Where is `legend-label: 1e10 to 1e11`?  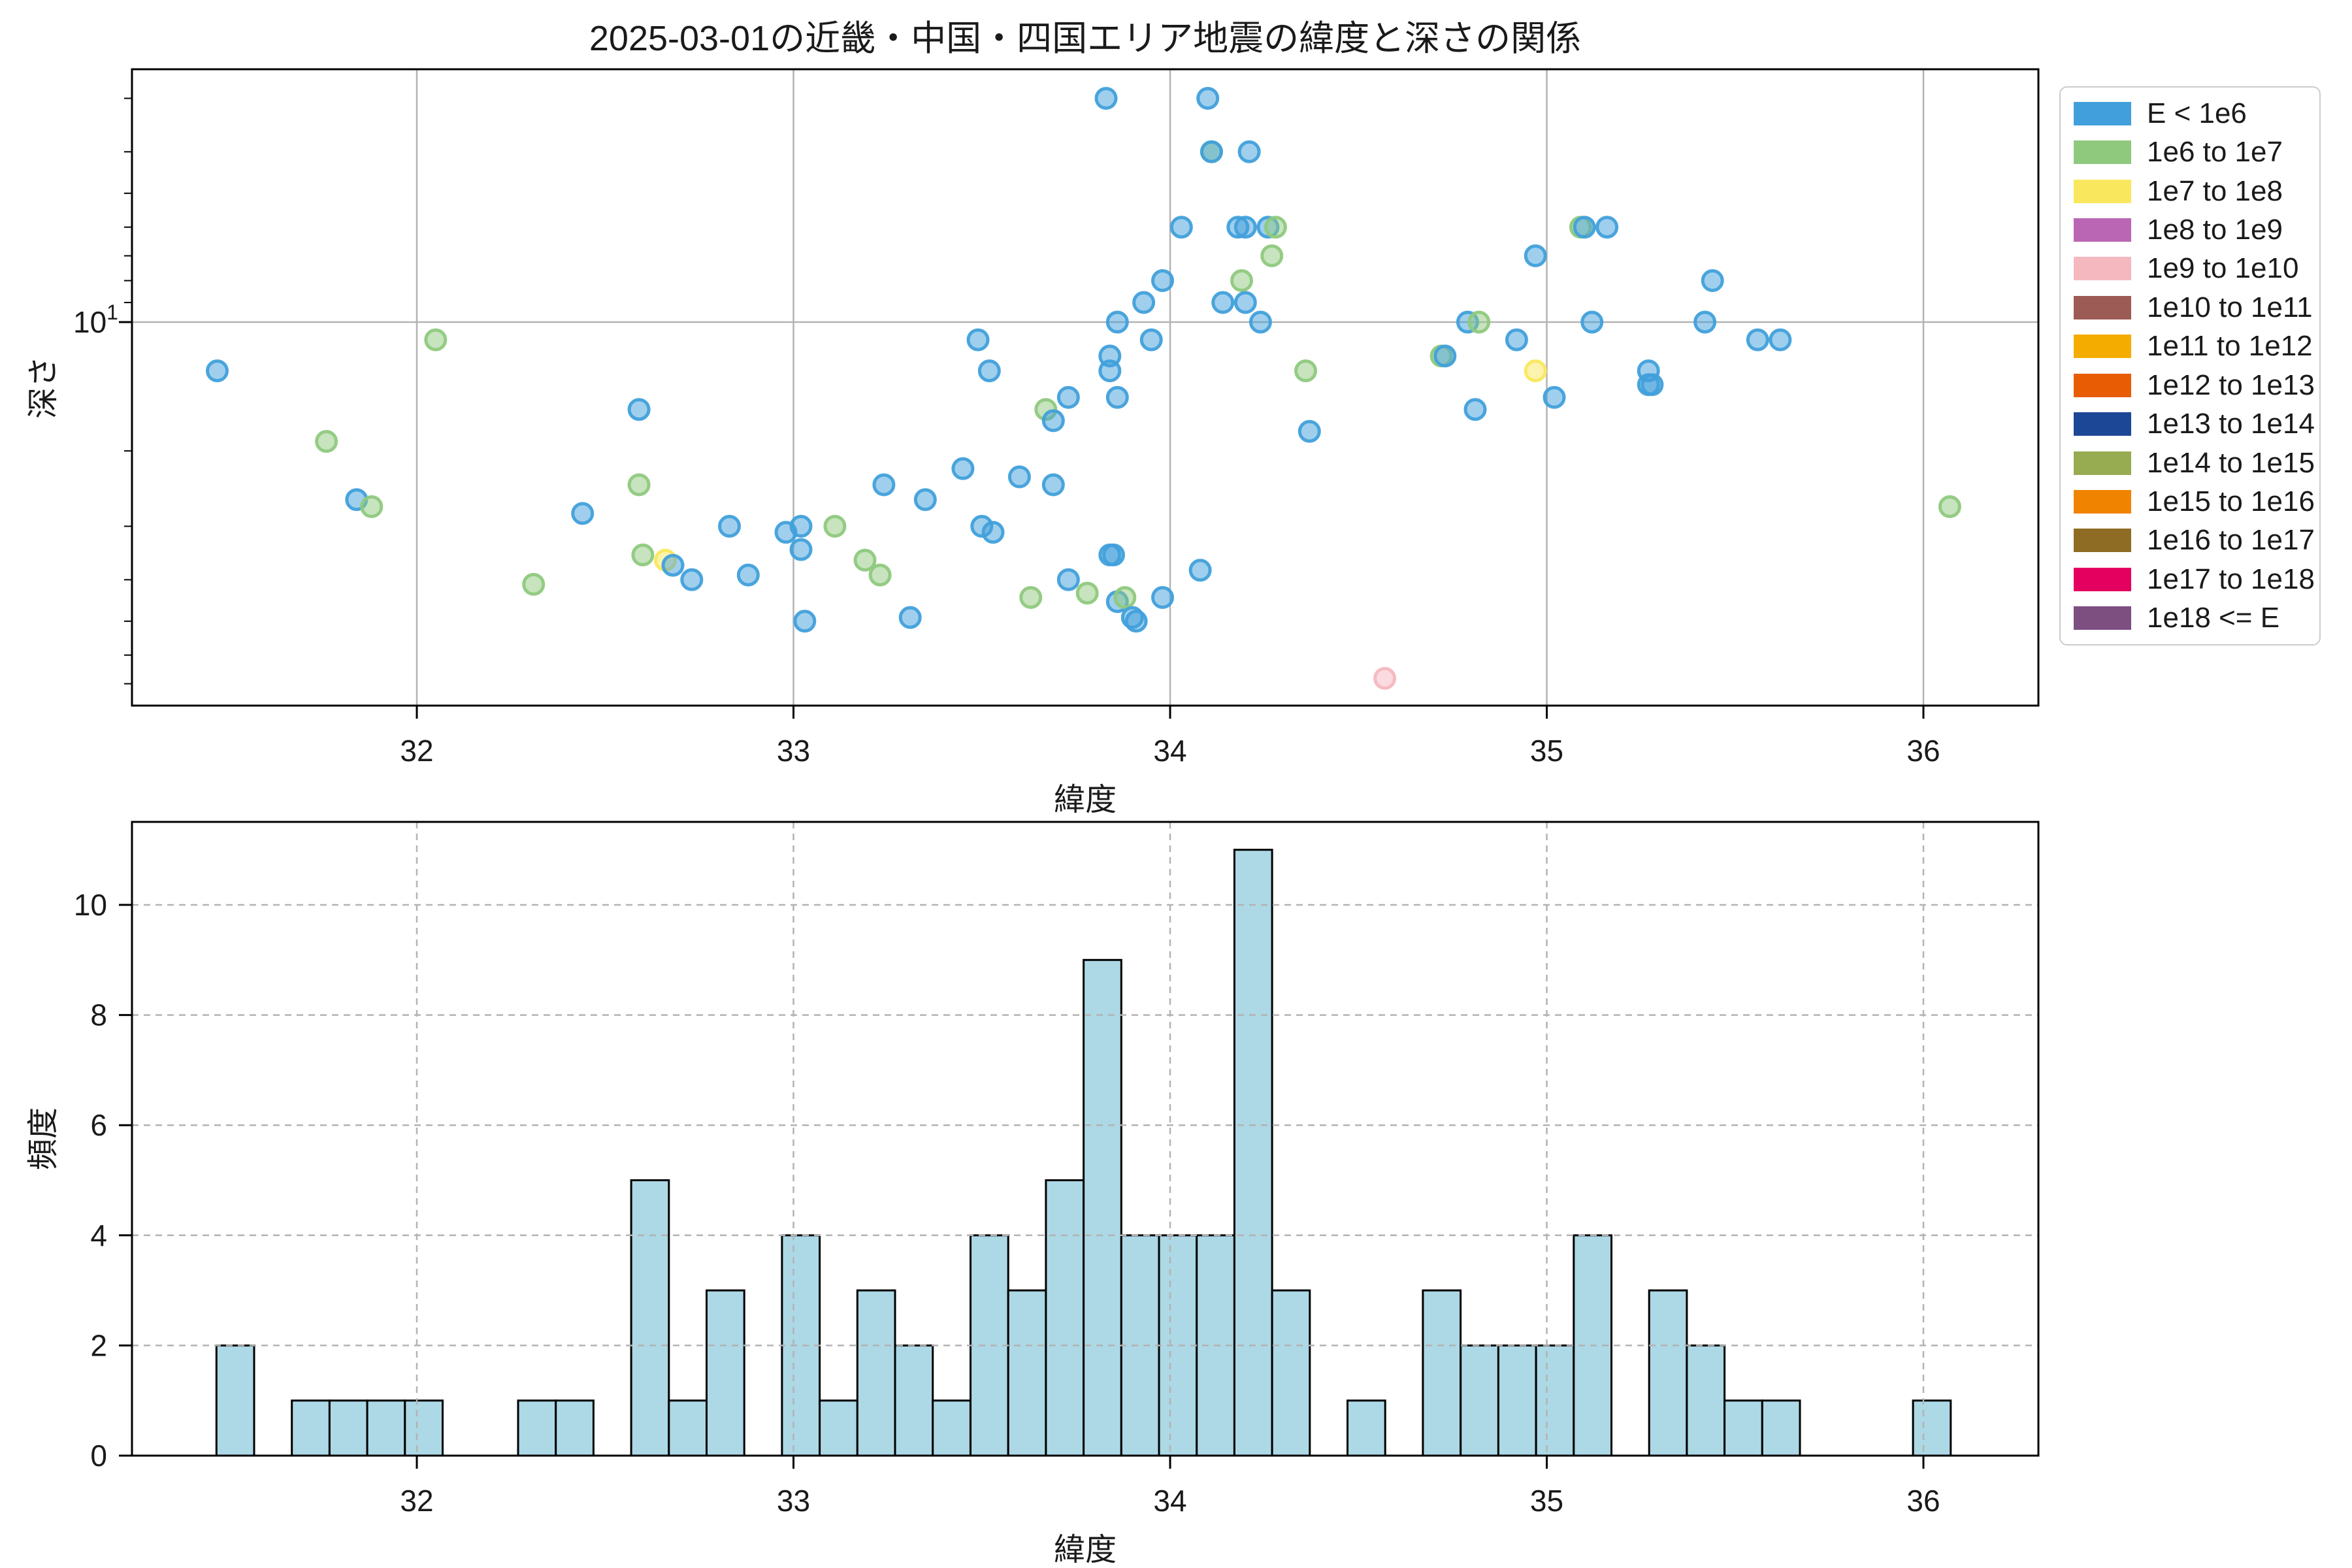 legend-label: 1e10 to 1e11 is located at coordinates (2230, 307).